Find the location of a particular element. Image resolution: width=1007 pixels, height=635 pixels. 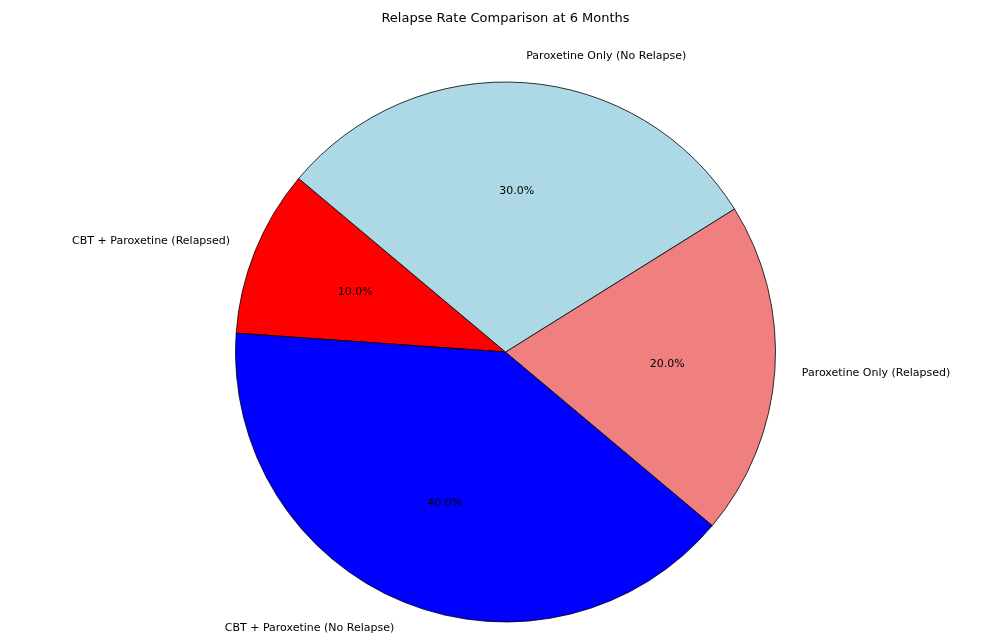

data-label: 40.0% is located at coordinates (445, 502).